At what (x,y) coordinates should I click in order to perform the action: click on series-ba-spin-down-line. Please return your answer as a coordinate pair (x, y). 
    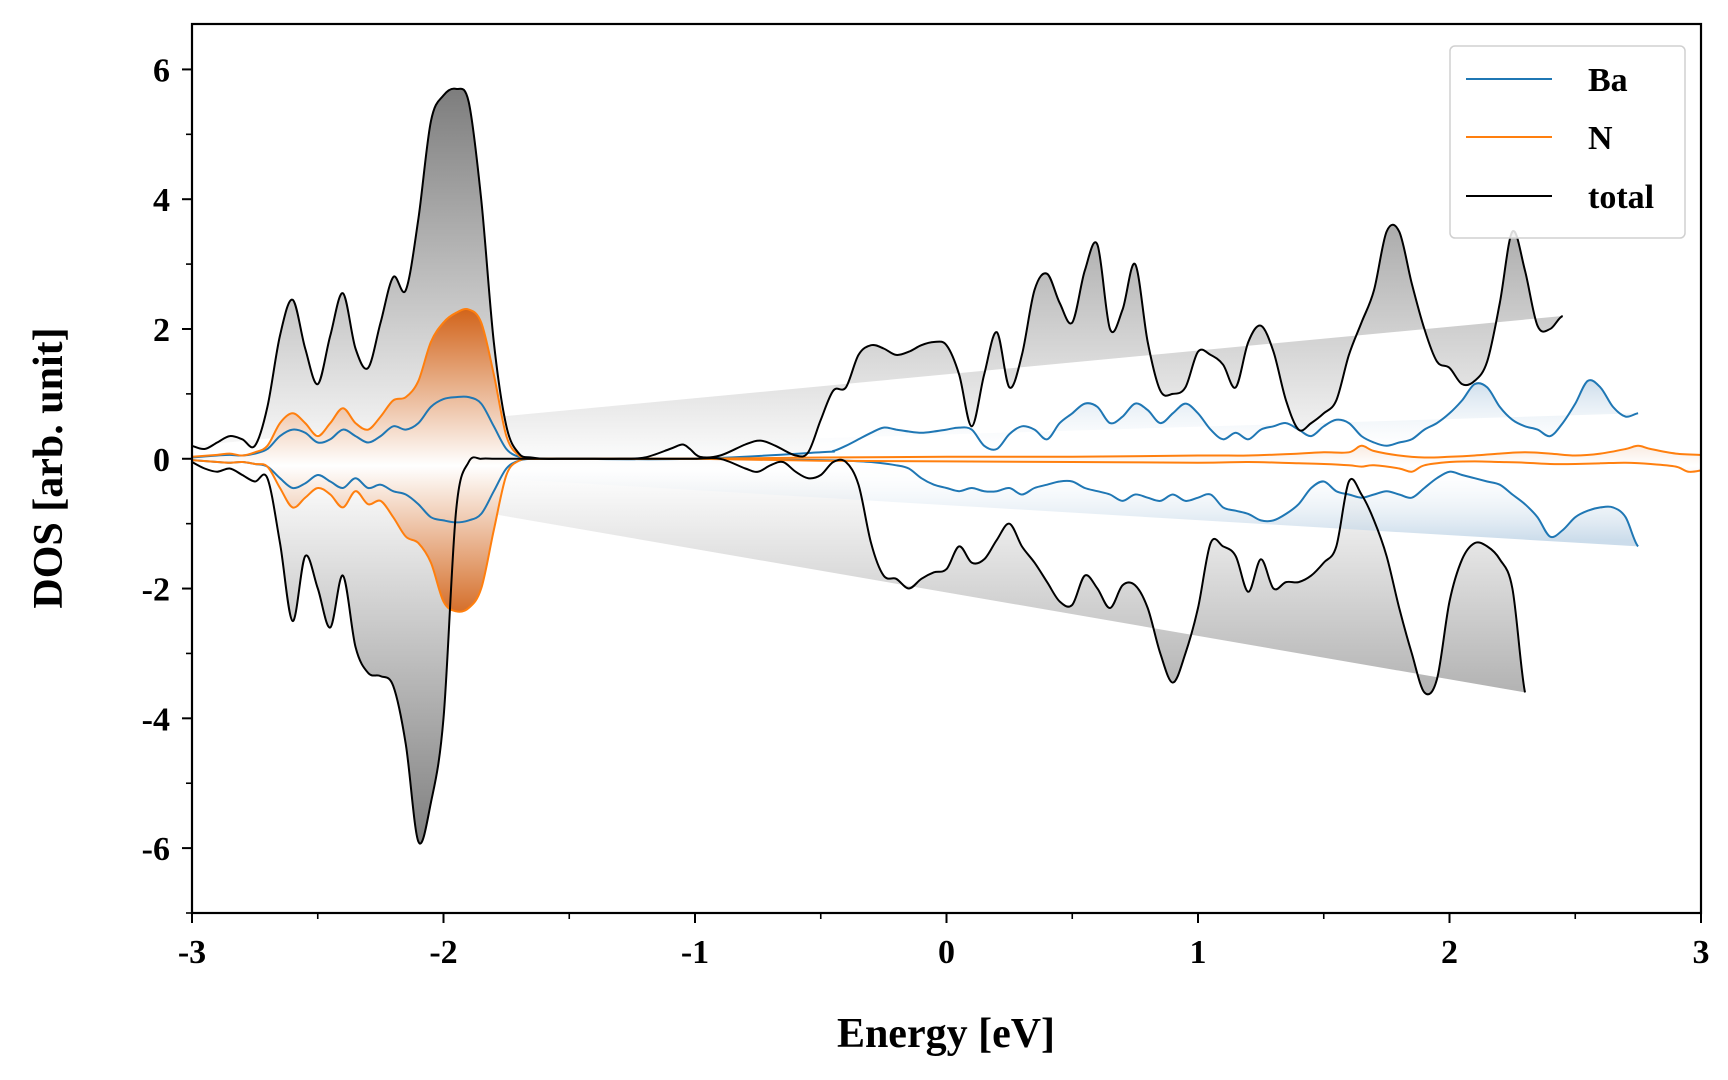
    Looking at the image, I should click on (915, 502).